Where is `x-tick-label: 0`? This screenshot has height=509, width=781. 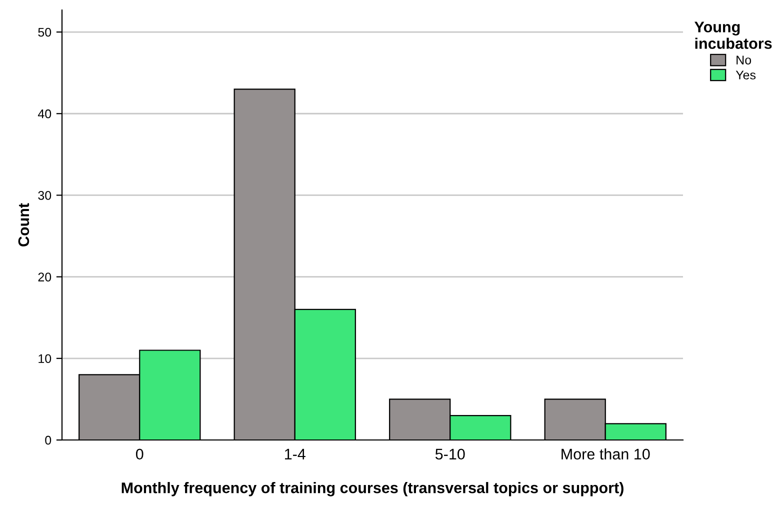
x-tick-label: 0 is located at coordinates (140, 454).